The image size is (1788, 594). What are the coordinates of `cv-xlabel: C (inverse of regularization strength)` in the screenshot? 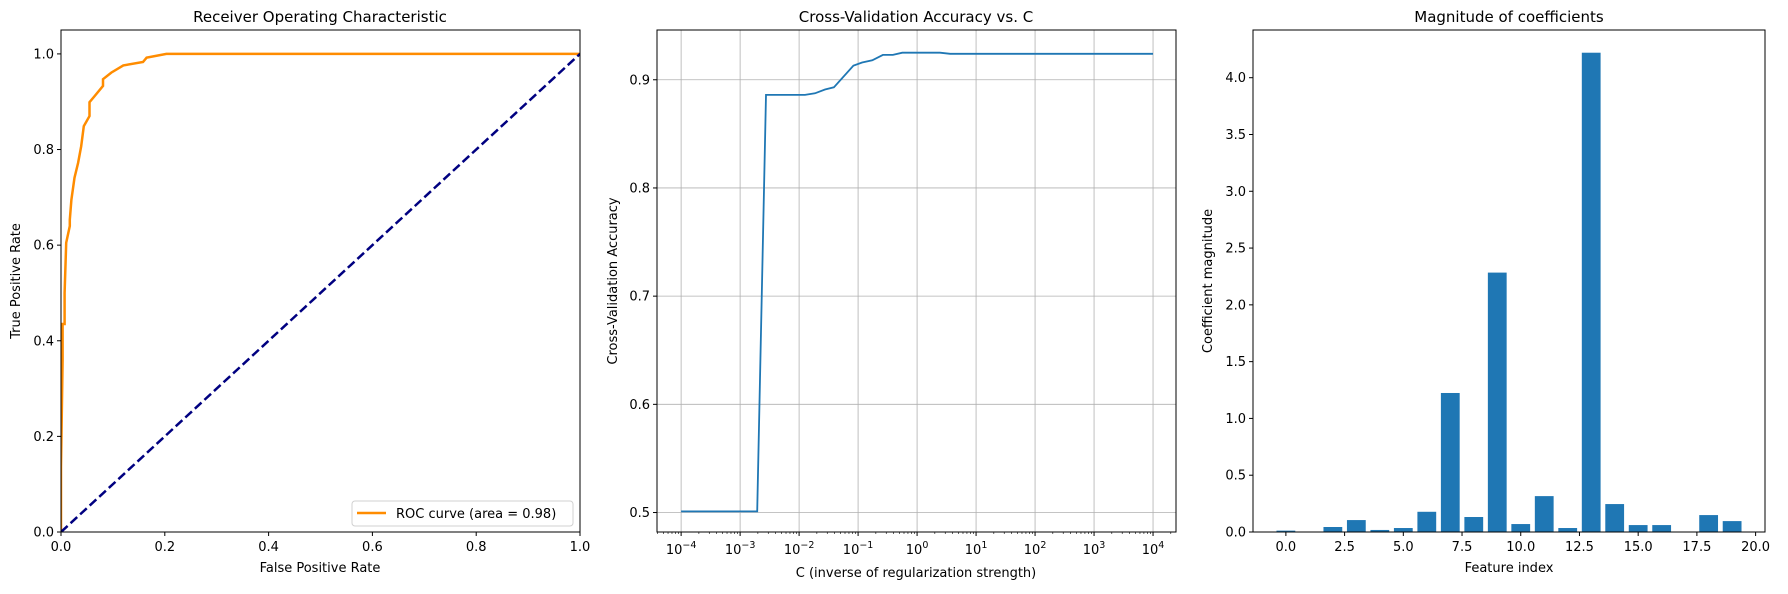 It's located at (916, 573).